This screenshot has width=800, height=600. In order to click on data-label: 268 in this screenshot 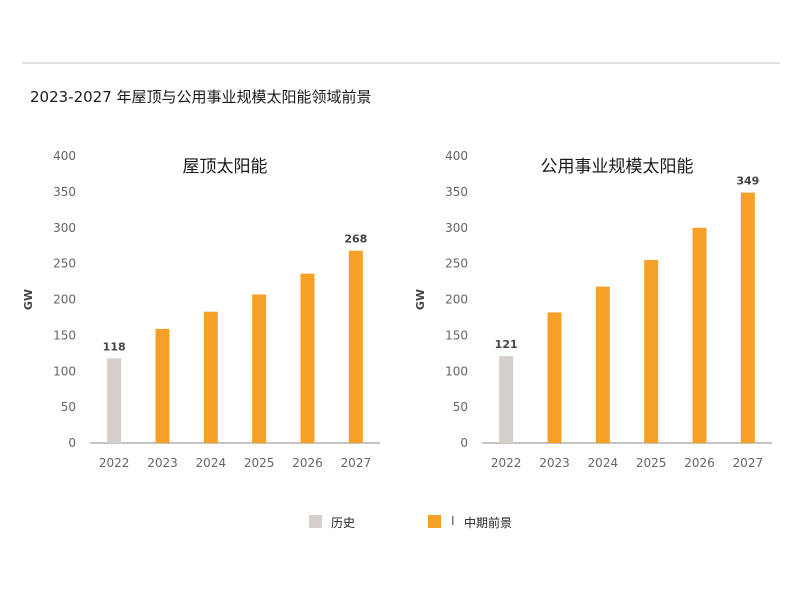, I will do `click(355, 239)`.